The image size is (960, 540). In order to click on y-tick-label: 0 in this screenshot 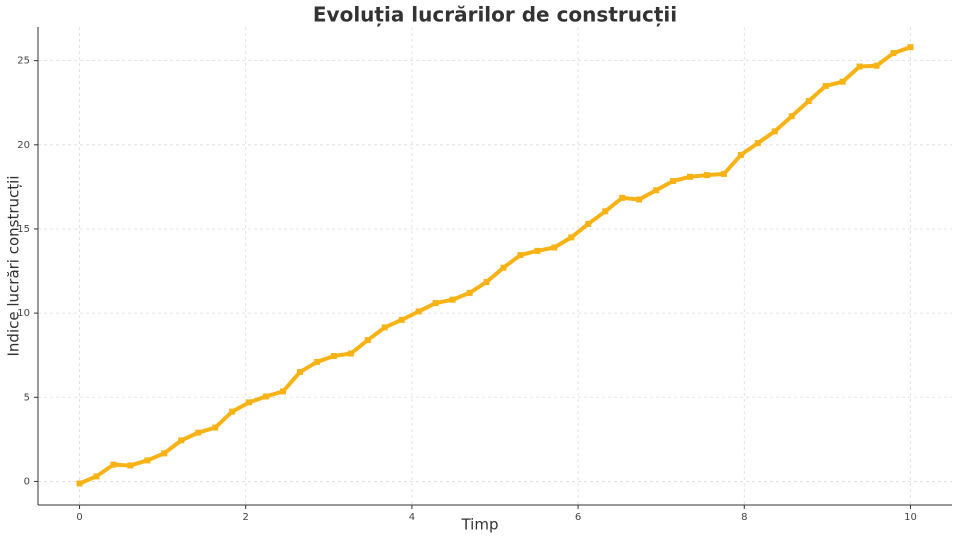, I will do `click(27, 481)`.